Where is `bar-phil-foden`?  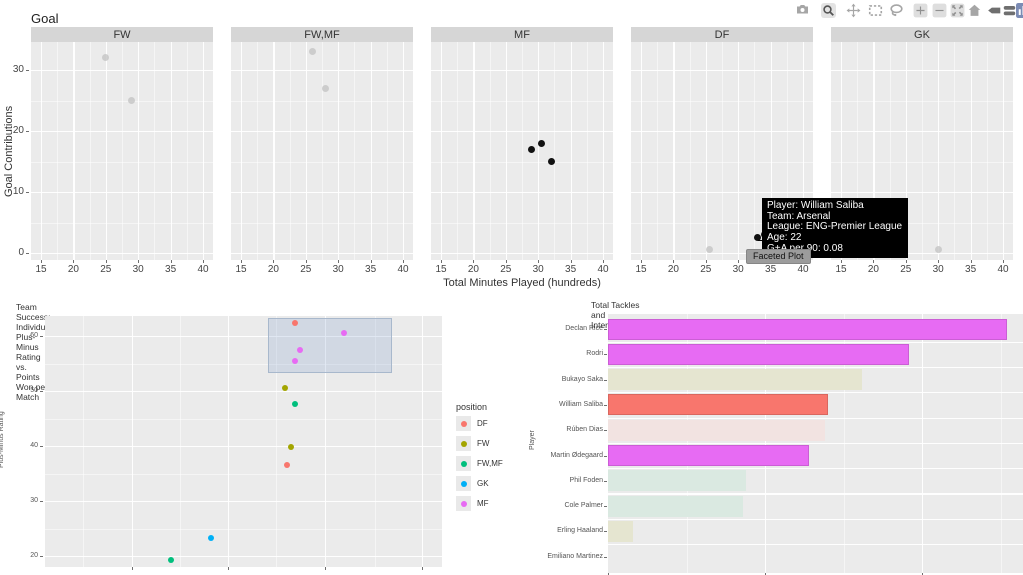 bar-phil-foden is located at coordinates (677, 481).